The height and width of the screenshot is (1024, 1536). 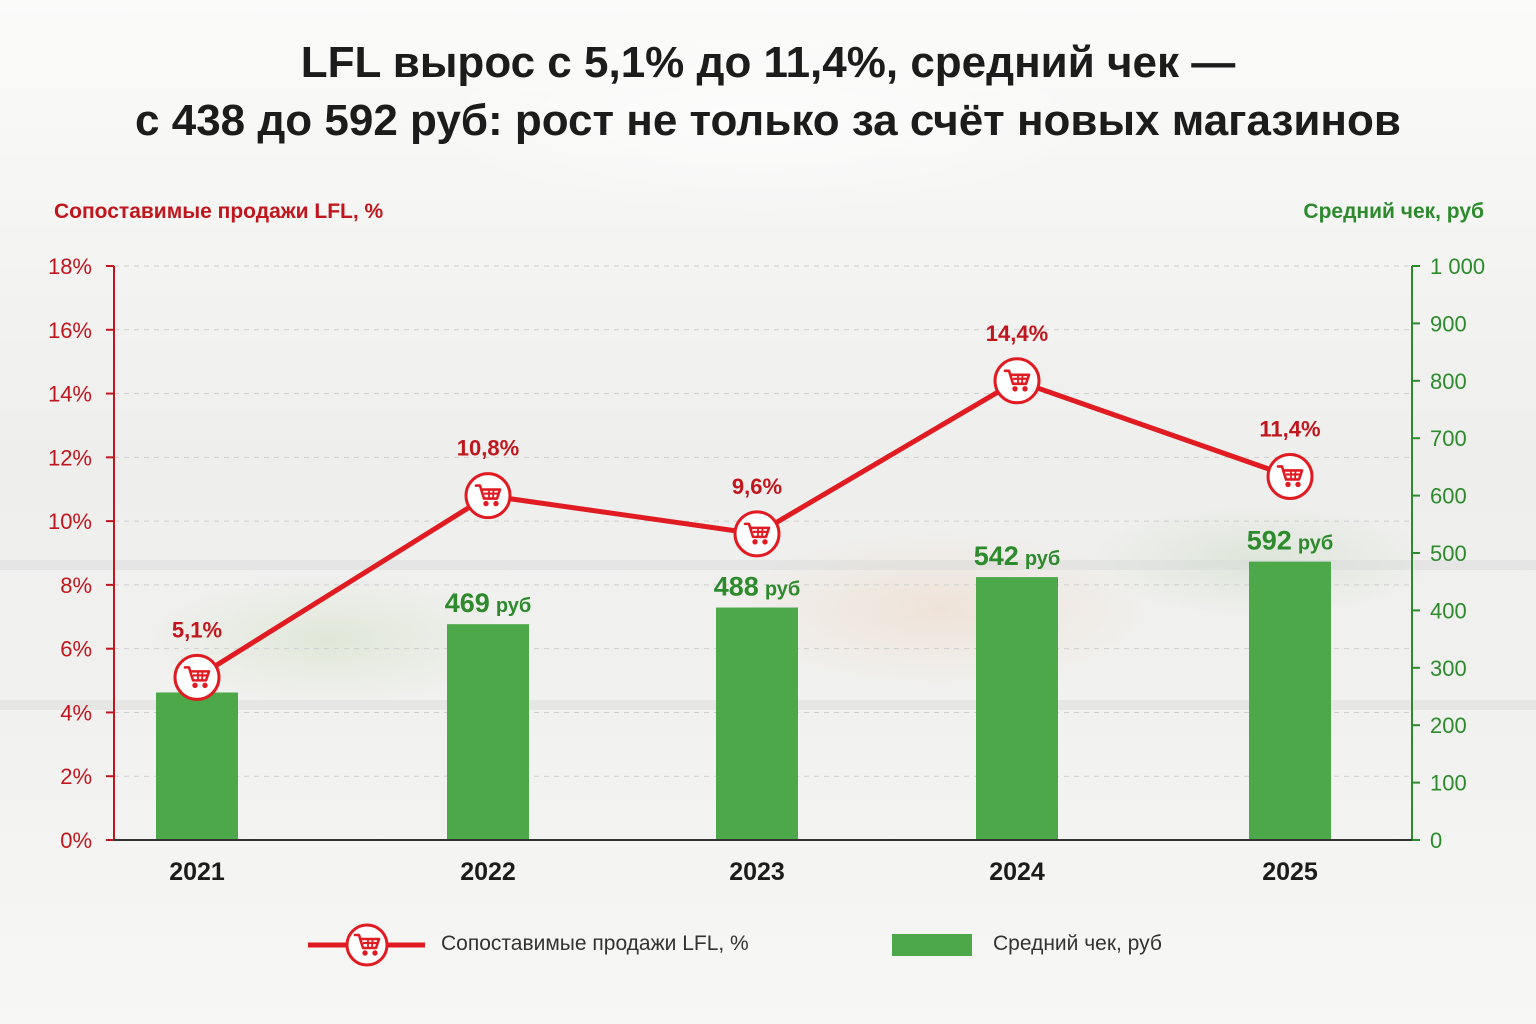 What do you see at coordinates (1448, 610) in the screenshot?
I see `right-tick-label: 400` at bounding box center [1448, 610].